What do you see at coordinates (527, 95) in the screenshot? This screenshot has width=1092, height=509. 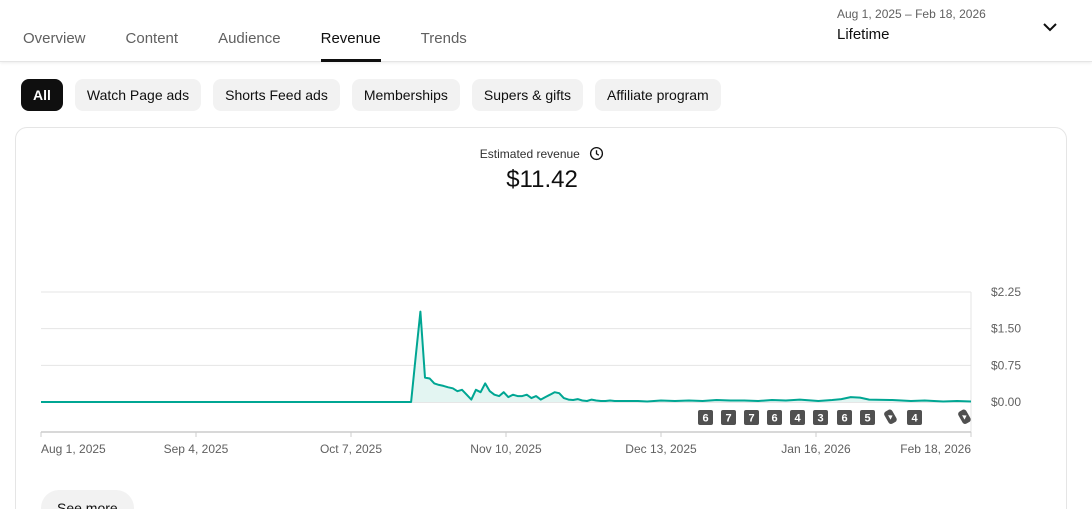 I see `chip-supers-gifts: Supers & gifts` at bounding box center [527, 95].